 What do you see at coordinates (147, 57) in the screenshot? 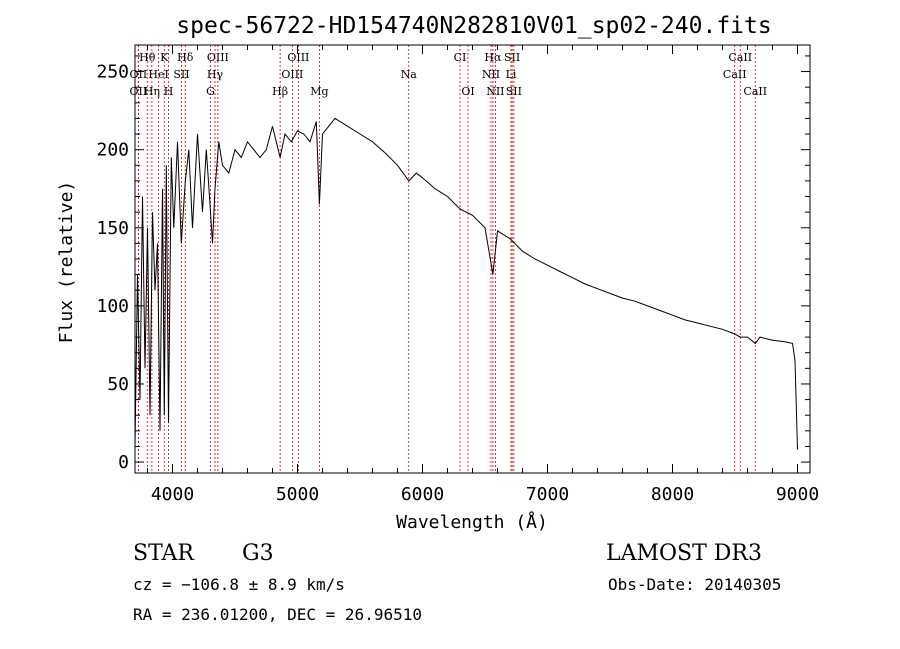
I see `line-label: Hθ` at bounding box center [147, 57].